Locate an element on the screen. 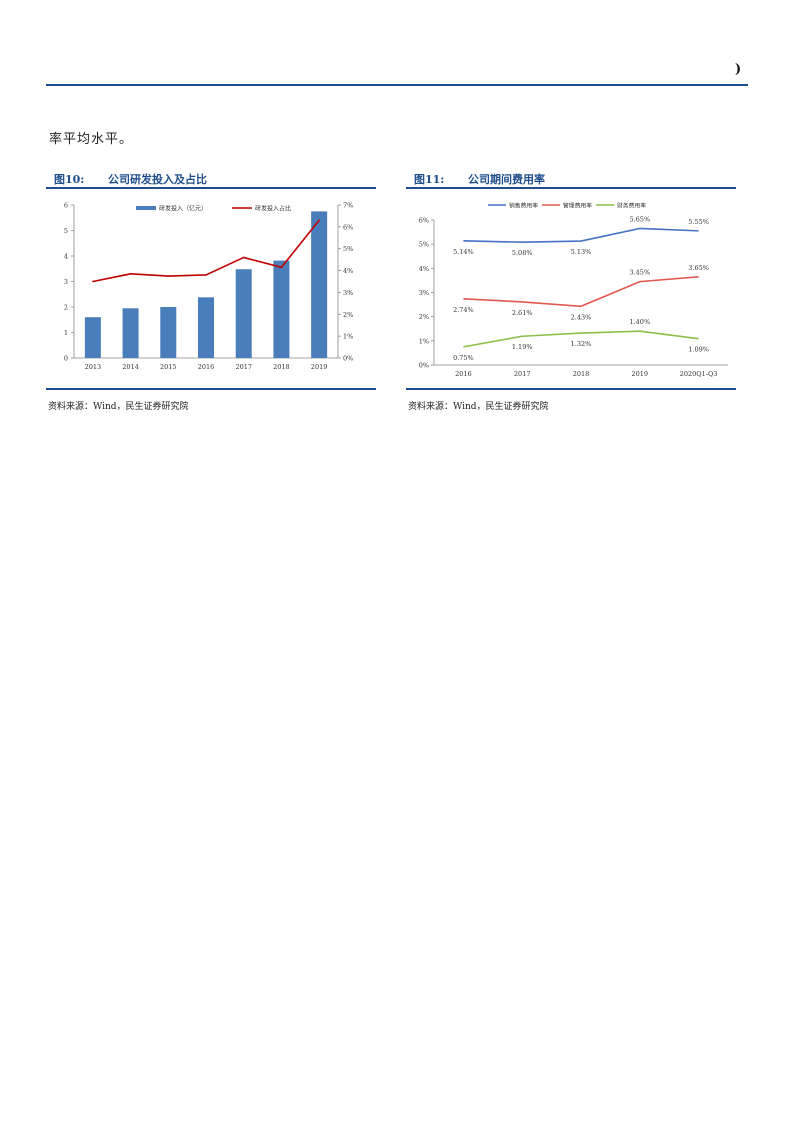  y-tick-label: 1% is located at coordinates (424, 341).